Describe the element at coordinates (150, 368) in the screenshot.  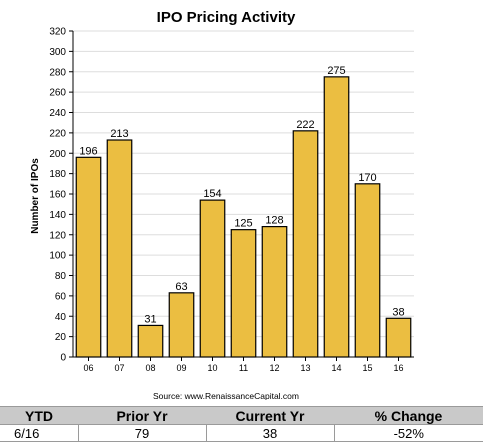
I see `x-tick-label: 08` at that location.